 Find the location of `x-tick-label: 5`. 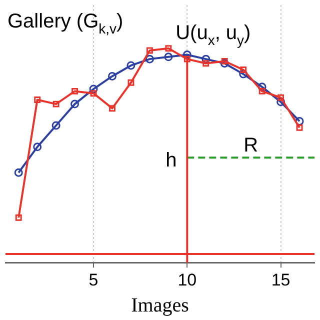

x-tick-label: 5 is located at coordinates (93, 280).